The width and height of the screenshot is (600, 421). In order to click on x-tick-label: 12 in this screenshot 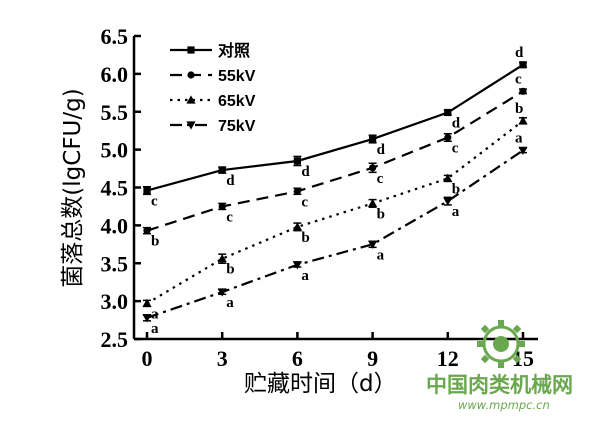, I will do `click(448, 358)`.